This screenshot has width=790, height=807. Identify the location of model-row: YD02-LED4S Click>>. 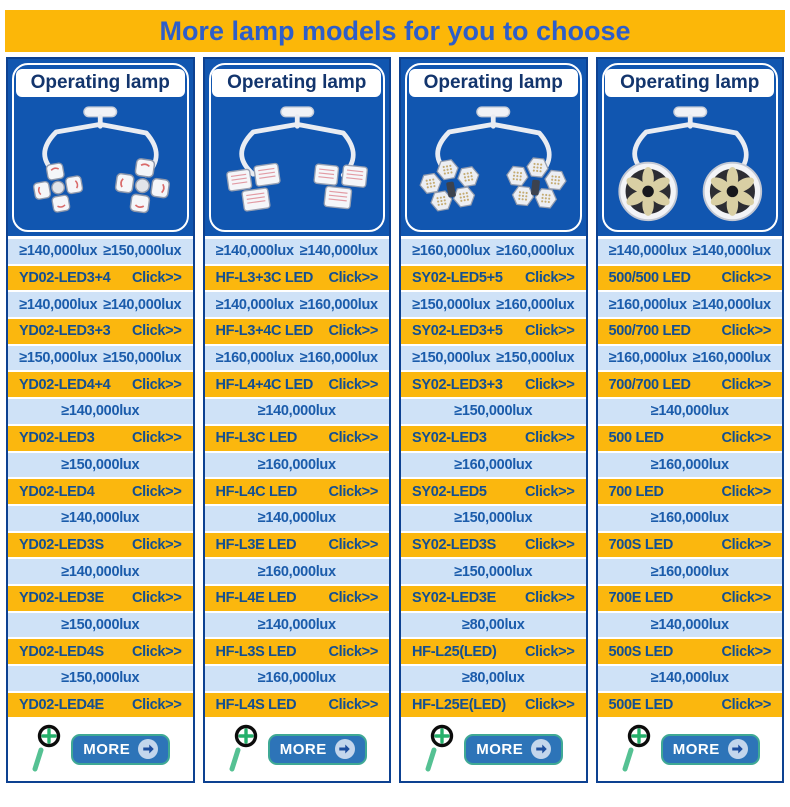
(100, 651).